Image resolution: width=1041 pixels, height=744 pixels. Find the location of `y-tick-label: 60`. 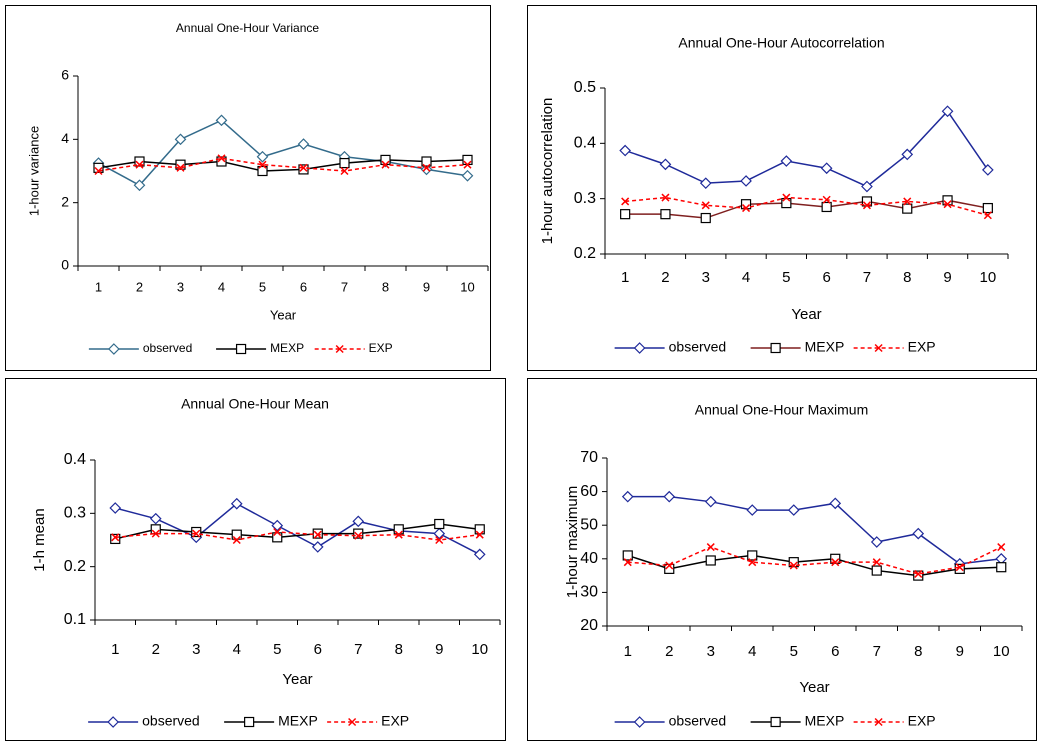

y-tick-label: 60 is located at coordinates (589, 491).